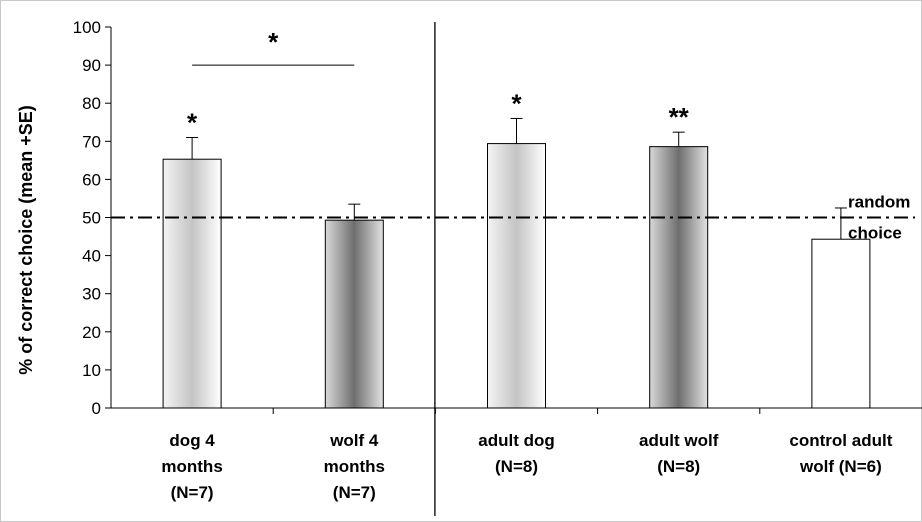 This screenshot has height=522, width=922. Describe the element at coordinates (91, 218) in the screenshot. I see `y-tick-label: 50` at that location.